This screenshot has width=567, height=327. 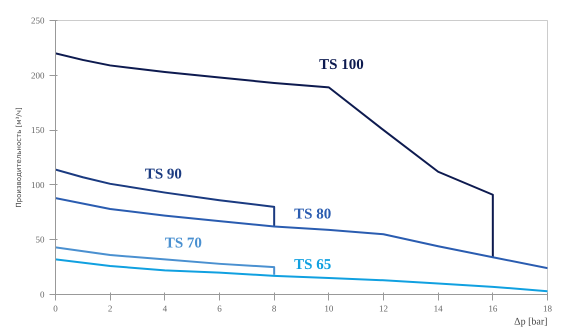 I want to click on x-axis-title: Δp [bar], so click(x=531, y=321).